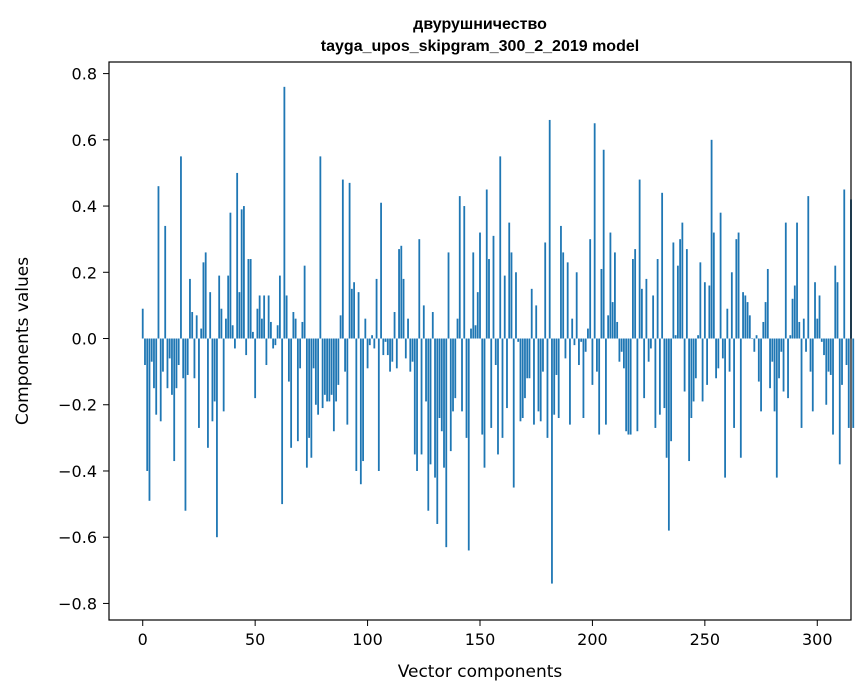 The height and width of the screenshot is (696, 867). Describe the element at coordinates (143, 639) in the screenshot. I see `x-tick-label: 0` at that location.